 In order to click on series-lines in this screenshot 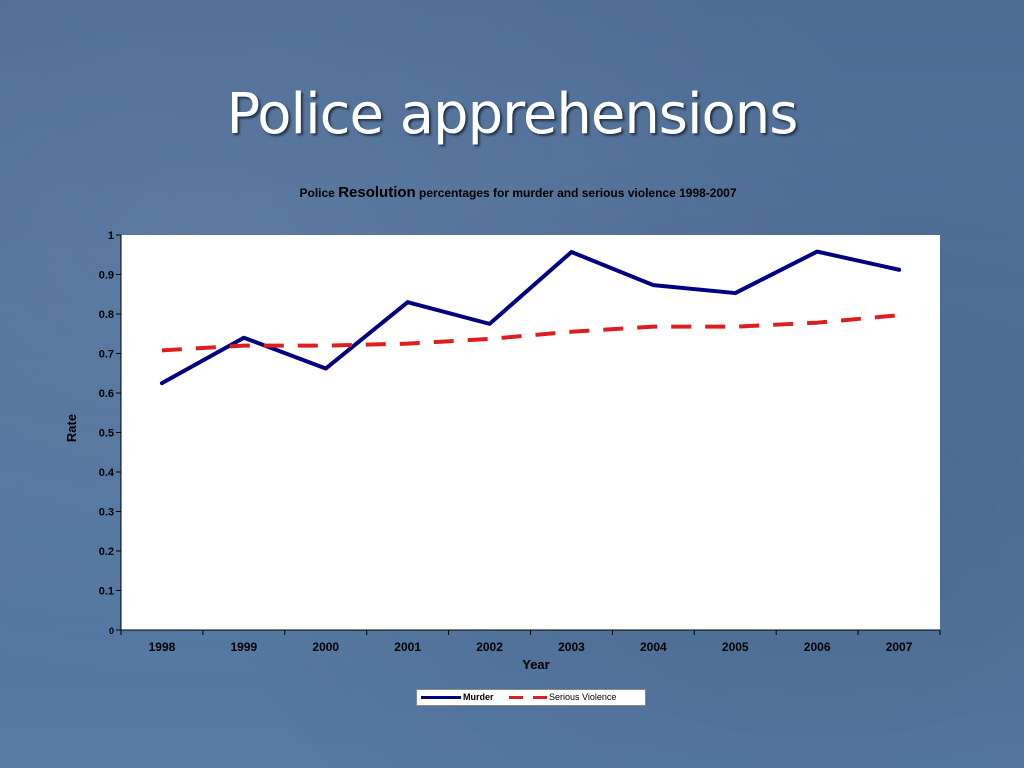, I will do `click(530, 317)`.